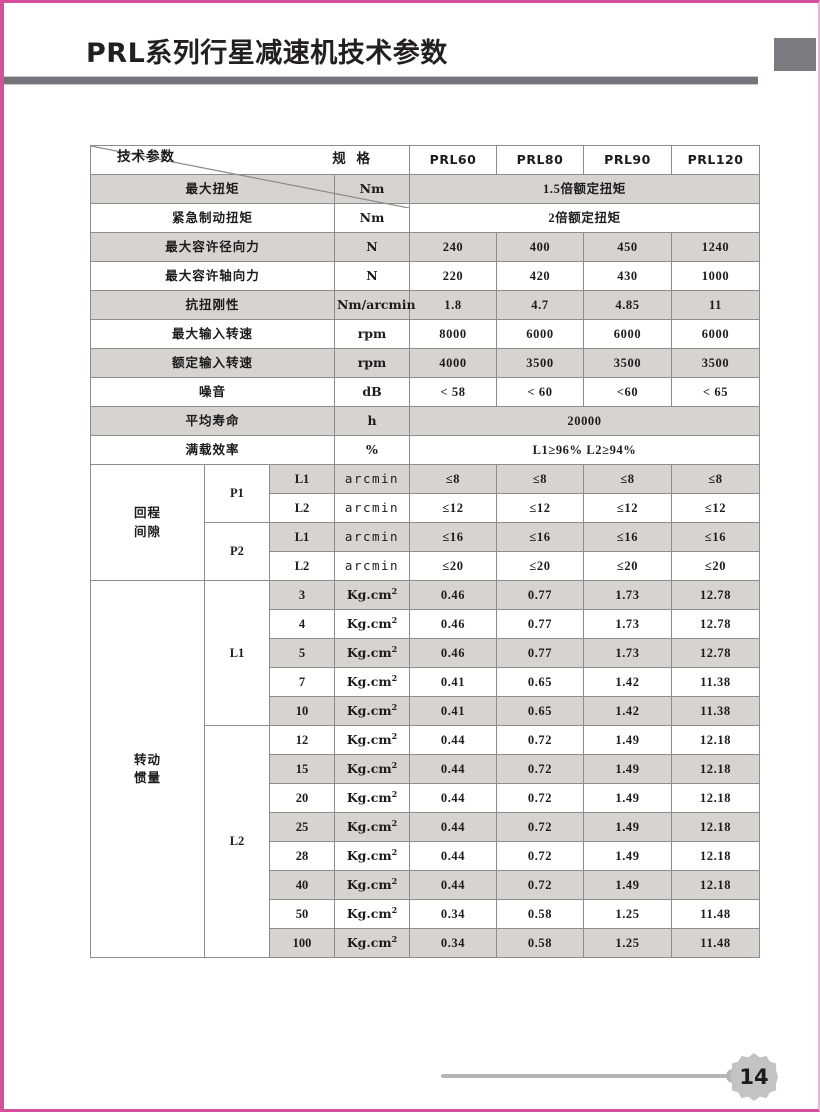  I want to click on row-value: 420, so click(540, 276).